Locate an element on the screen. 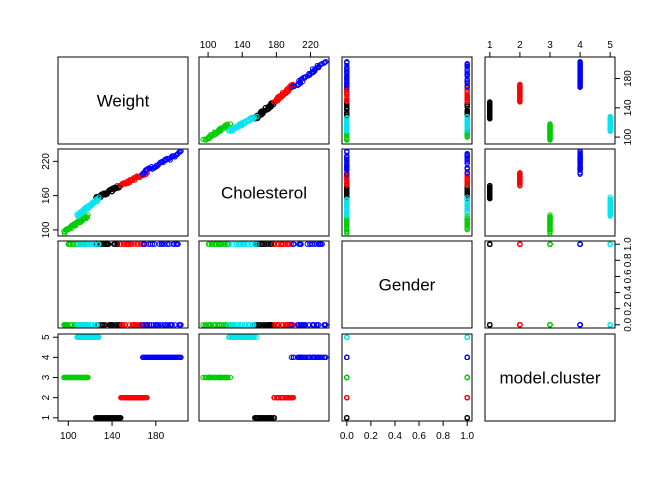 This screenshot has width=672, height=480. panel-model.cluster-vs-Gender is located at coordinates (407, 377).